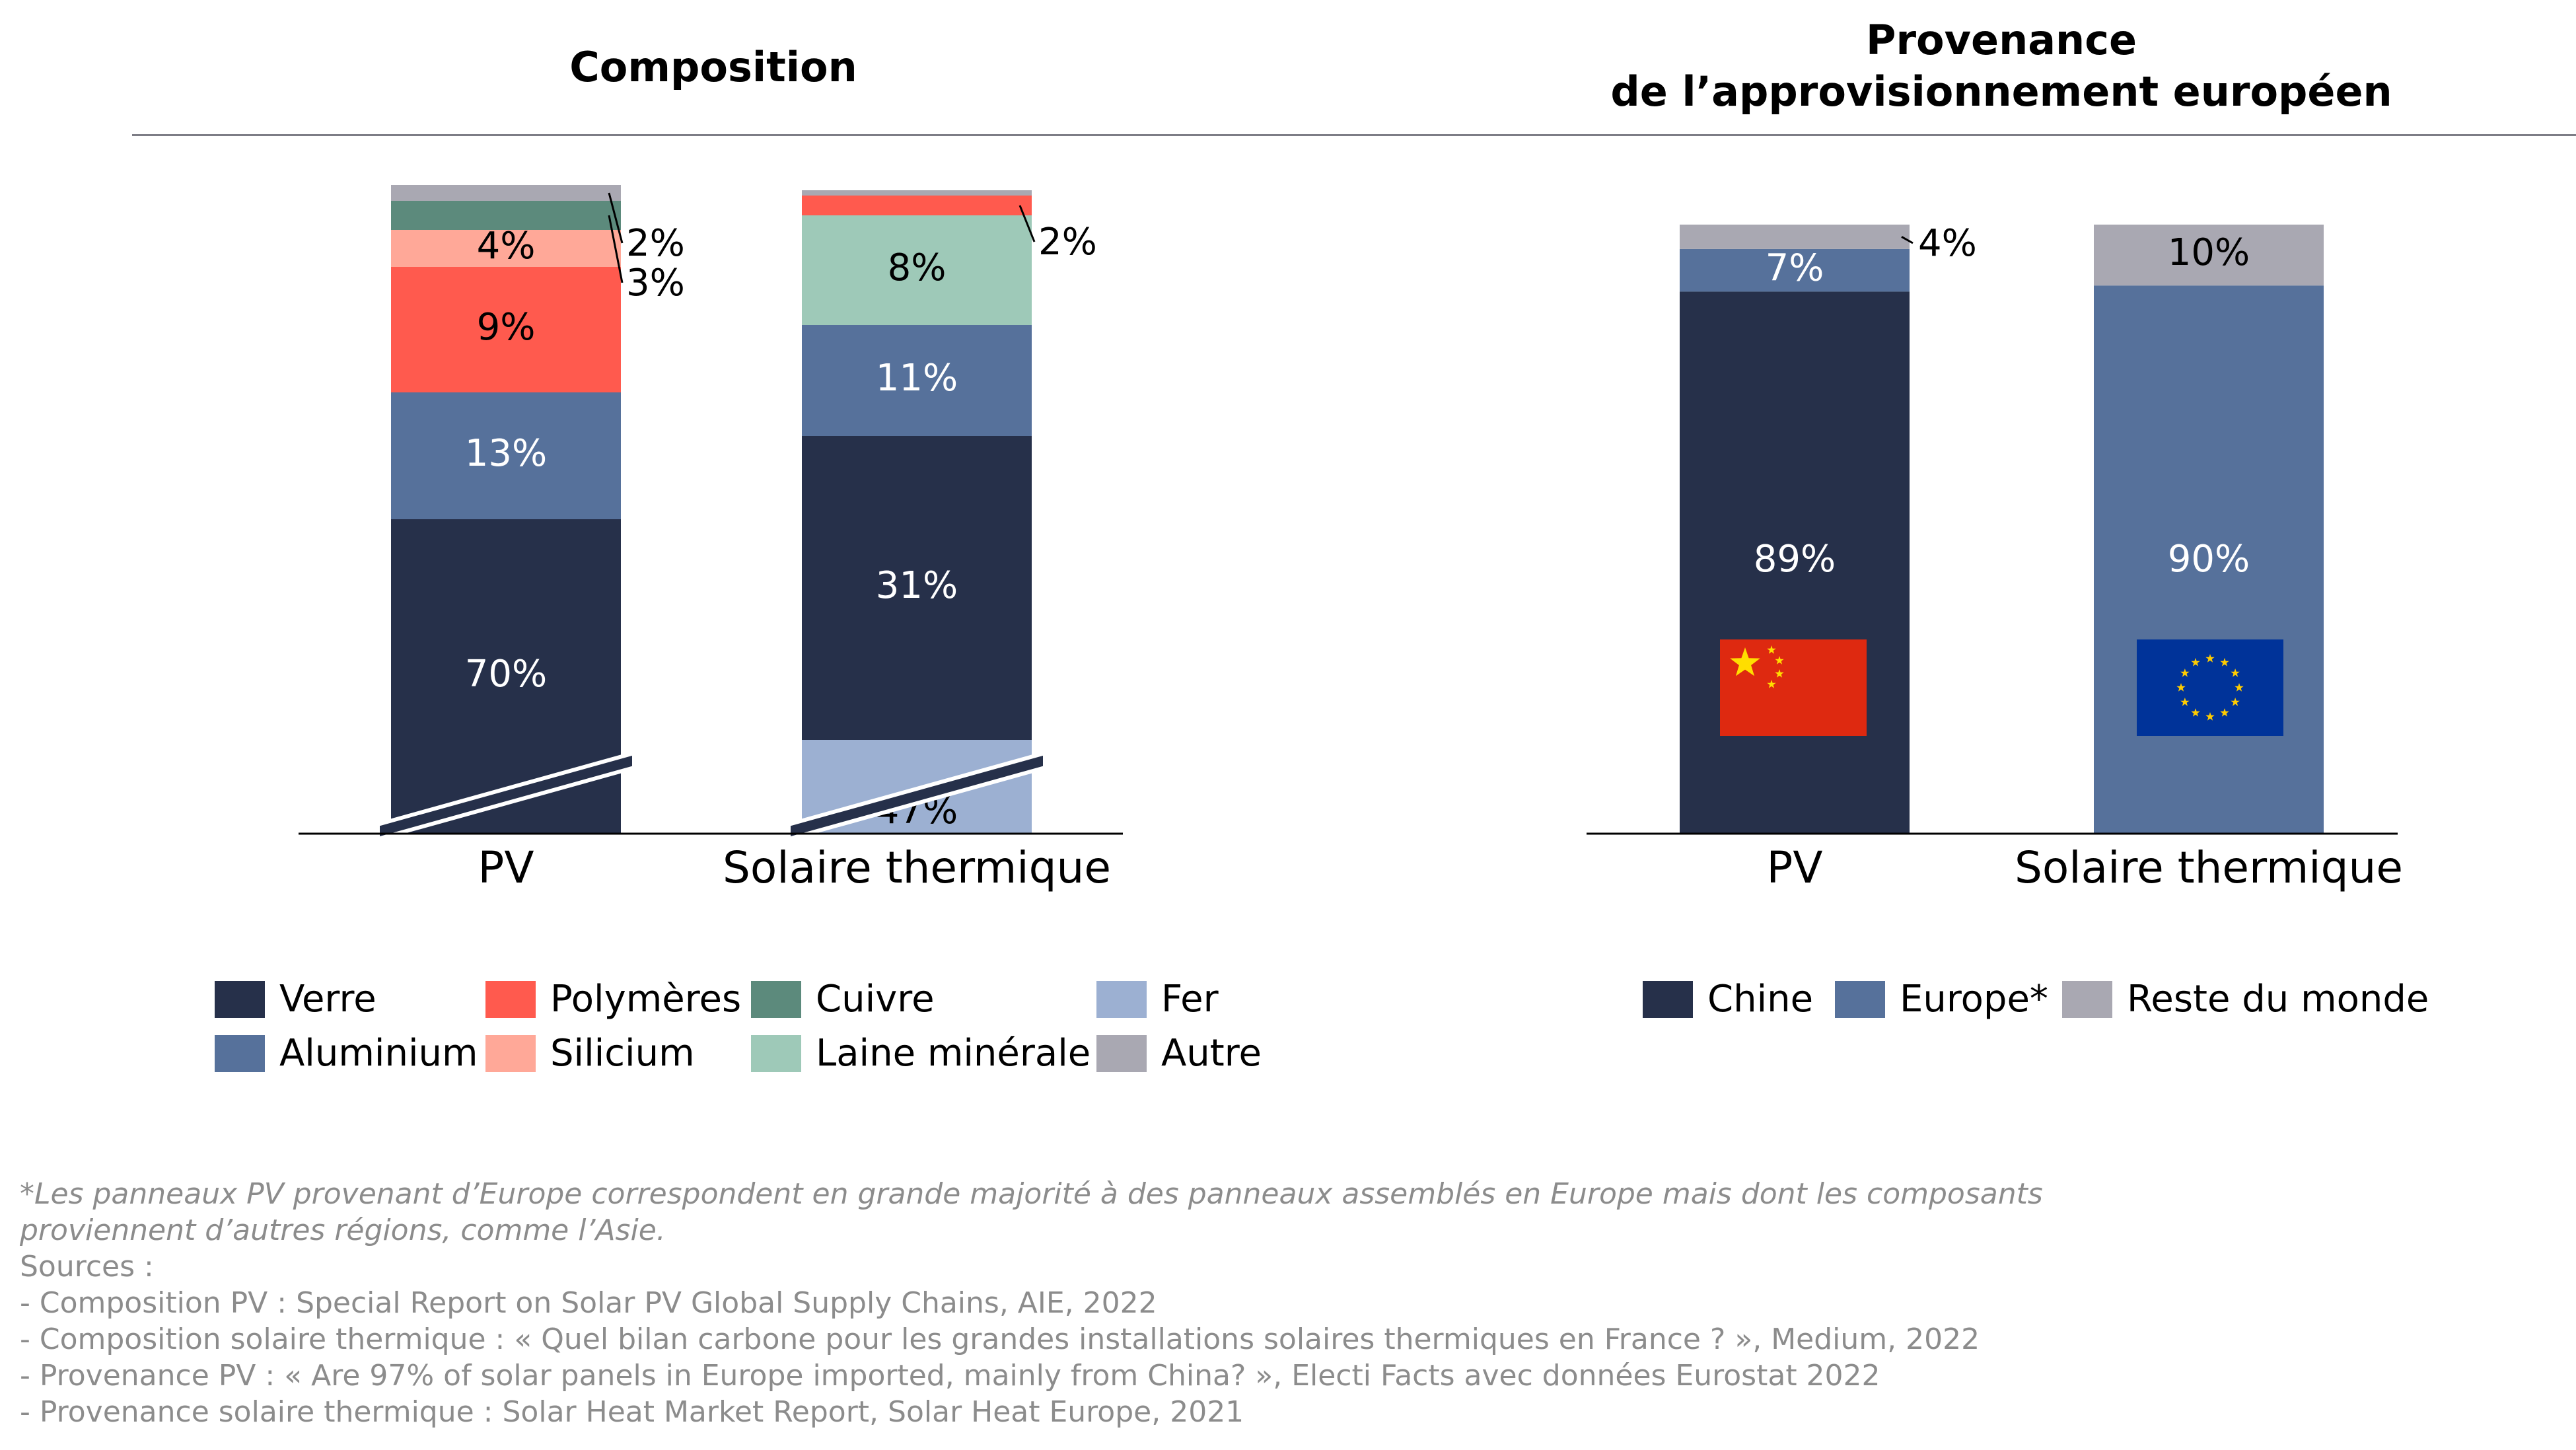  I want to click on legend-item-aluminium: Aluminium, so click(347, 1053).